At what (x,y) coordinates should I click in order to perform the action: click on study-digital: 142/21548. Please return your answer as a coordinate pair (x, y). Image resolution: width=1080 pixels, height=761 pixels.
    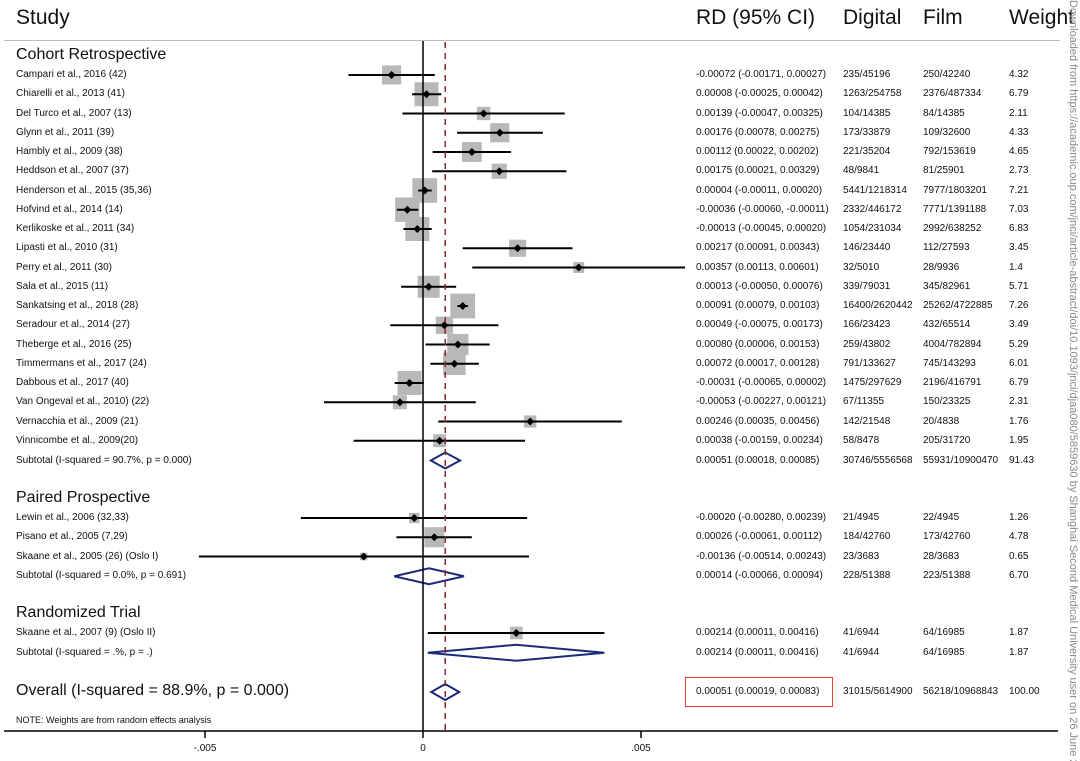
    Looking at the image, I should click on (867, 421).